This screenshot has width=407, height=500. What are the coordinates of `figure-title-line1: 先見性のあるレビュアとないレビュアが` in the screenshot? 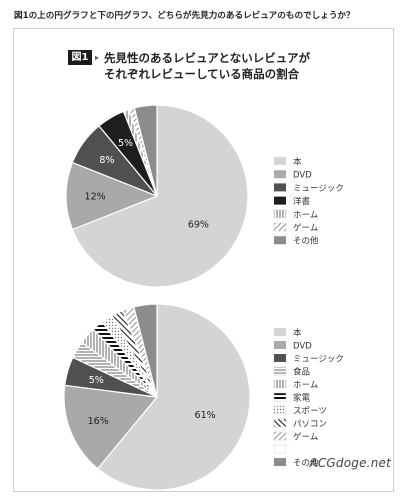 It's located at (207, 58).